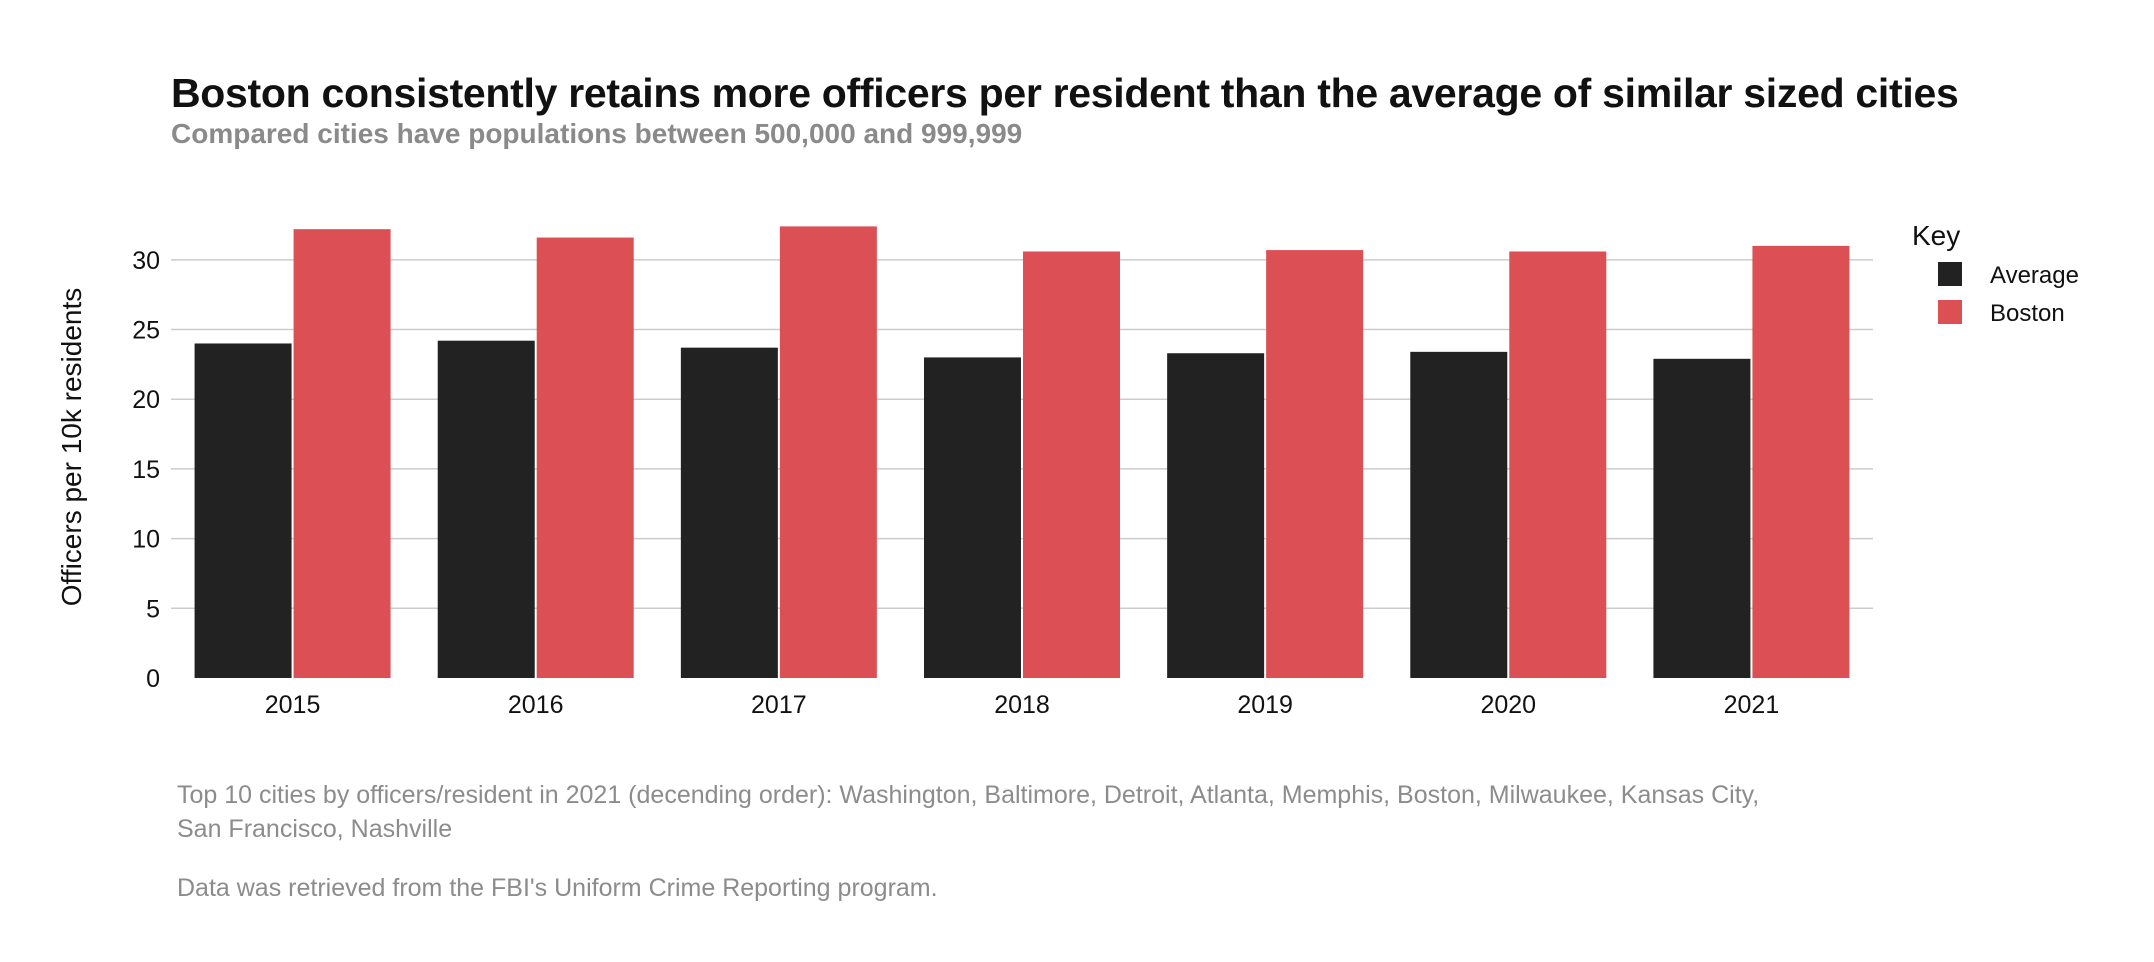 The image size is (2154, 962). What do you see at coordinates (1950, 312) in the screenshot?
I see `legend-swatch-boston` at bounding box center [1950, 312].